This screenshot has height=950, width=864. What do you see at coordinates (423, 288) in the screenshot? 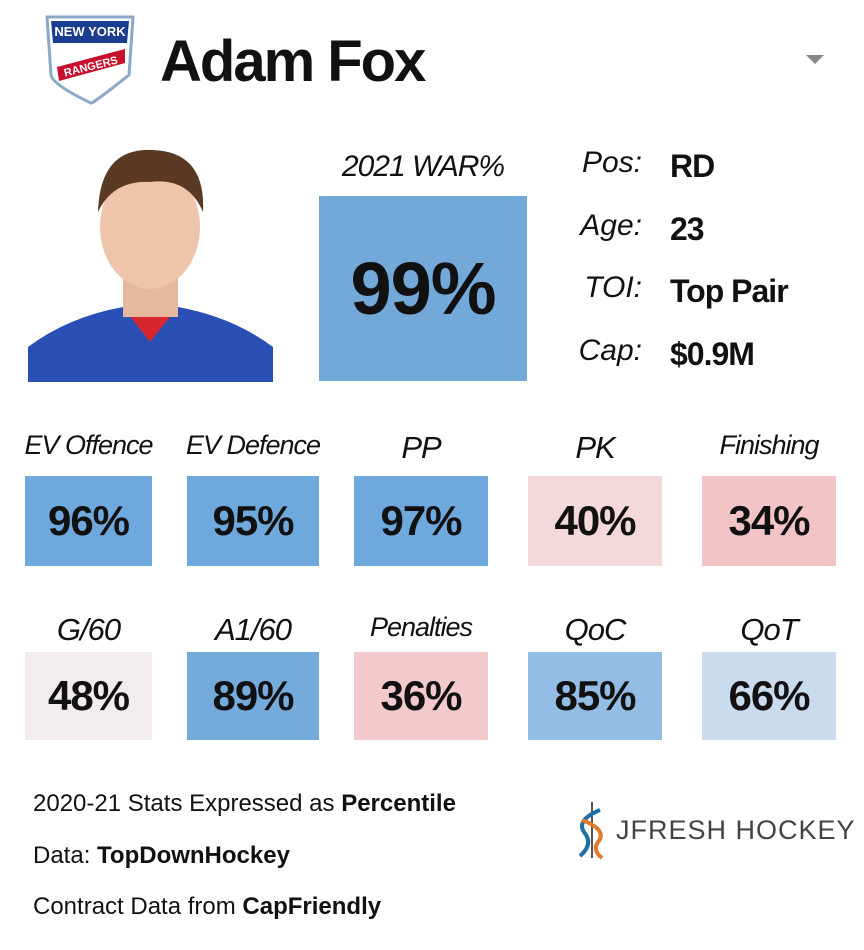
I see `war-value: 99%` at bounding box center [423, 288].